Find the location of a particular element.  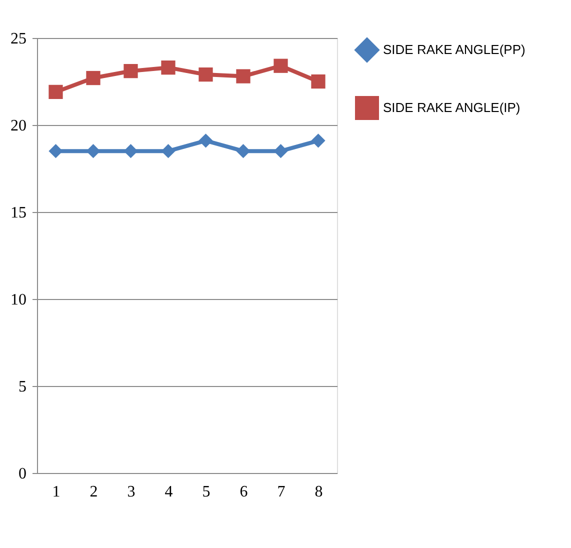

legend-label: SIDE RAKE ANGLE(IP) is located at coordinates (451, 107).